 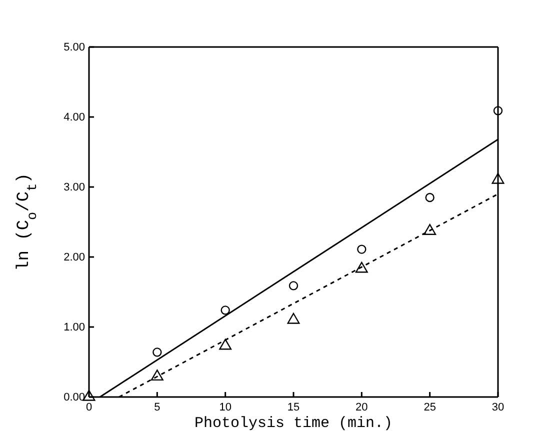 What do you see at coordinates (293, 408) in the screenshot?
I see `x-tick-label: 15` at bounding box center [293, 408].